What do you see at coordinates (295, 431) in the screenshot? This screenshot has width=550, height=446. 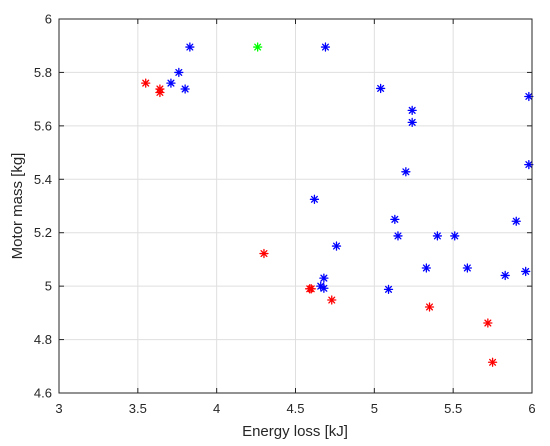 I see `x-axis-label: Energy loss [kJ]` at bounding box center [295, 431].